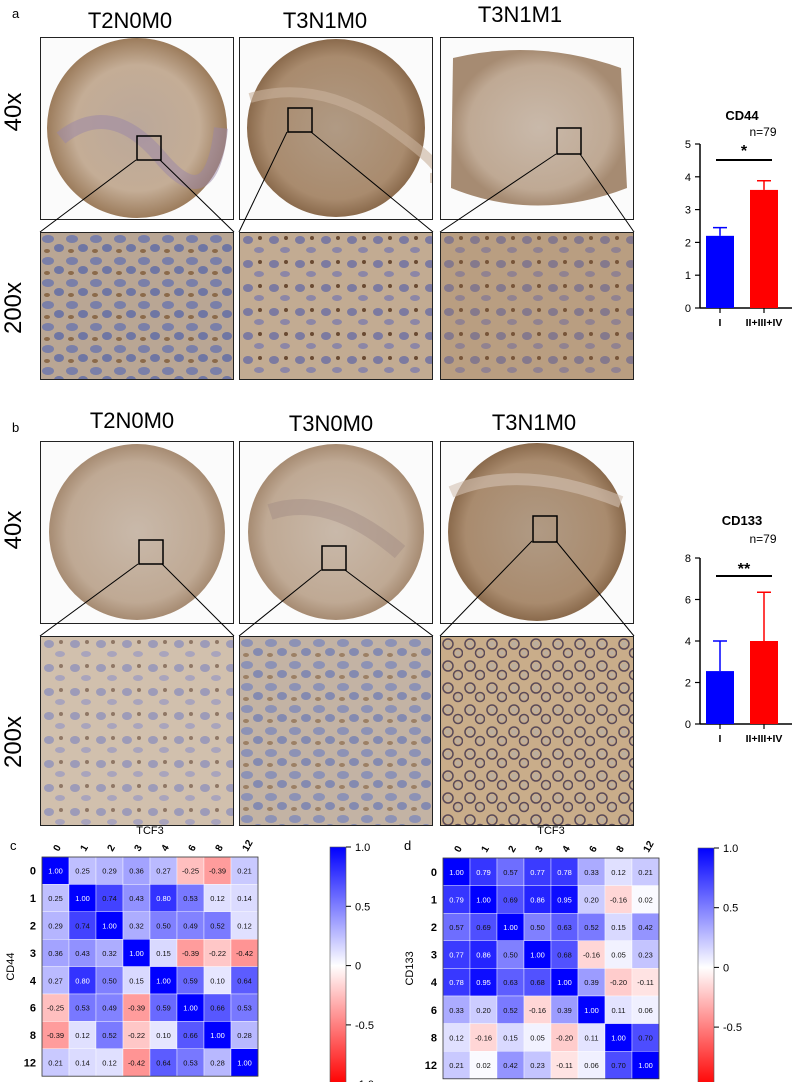 Image resolution: width=800 pixels, height=1086 pixels. I want to click on cd133-heat-col-label-1: 1, so click(486, 849).